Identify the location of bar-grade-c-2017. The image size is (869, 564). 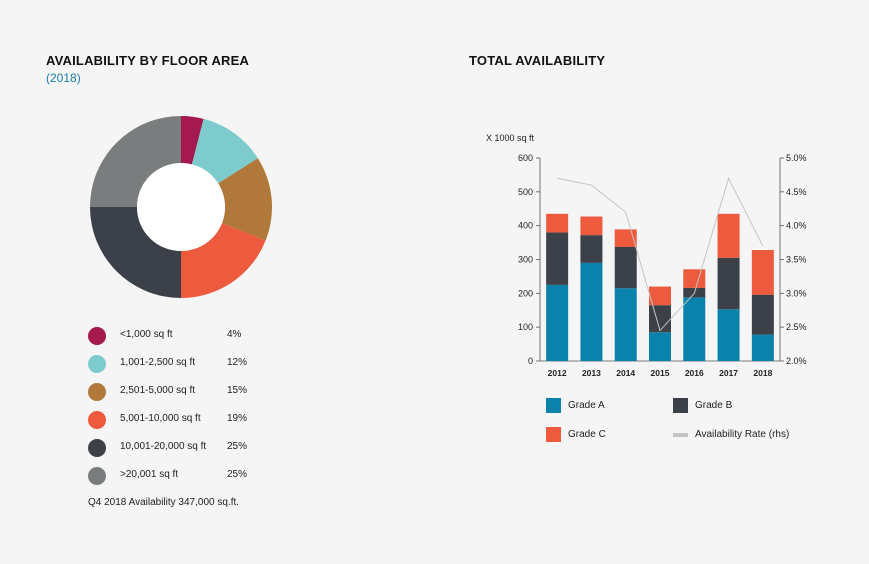
(728, 235).